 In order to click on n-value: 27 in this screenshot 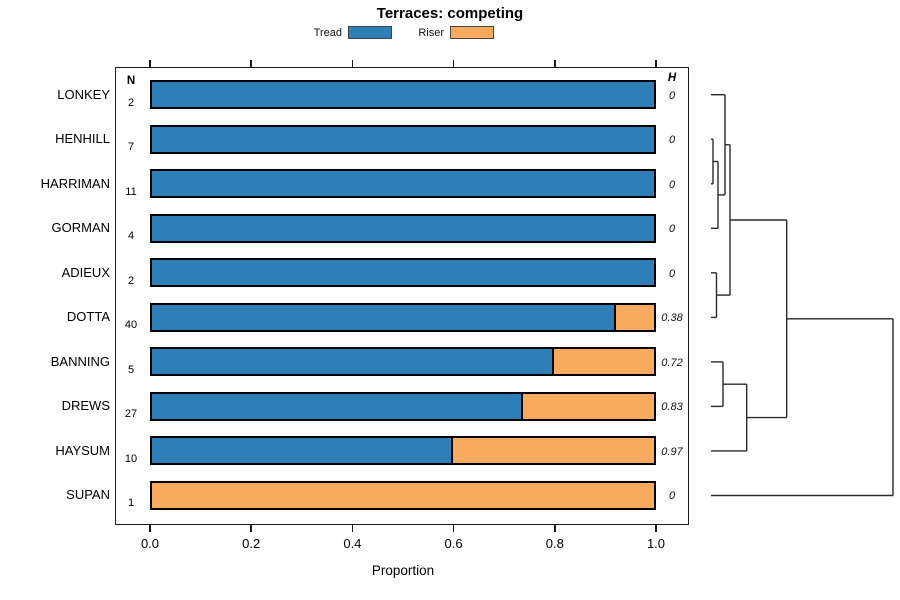, I will do `click(131, 414)`.